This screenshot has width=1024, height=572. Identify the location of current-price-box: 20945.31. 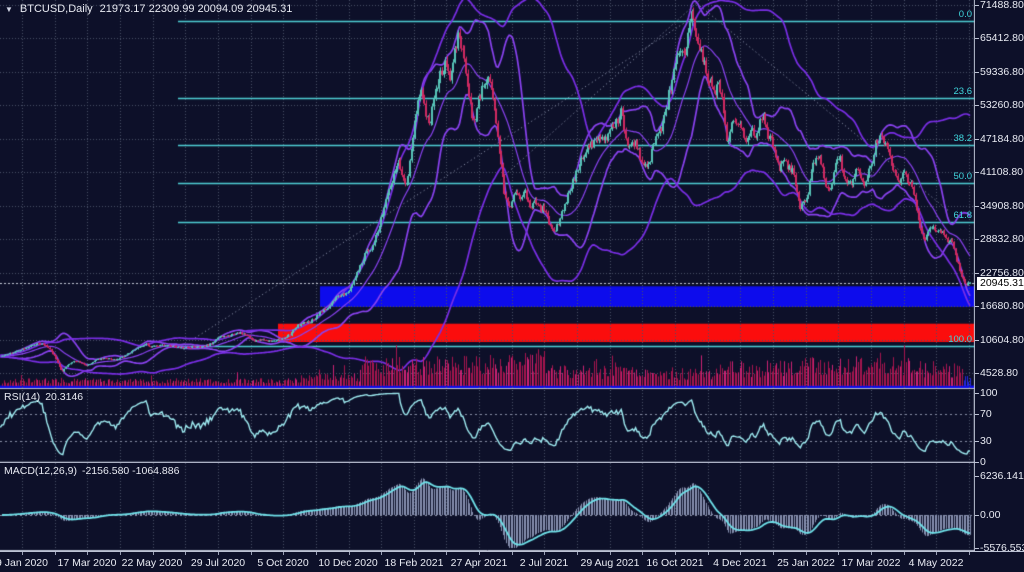
(1000, 283).